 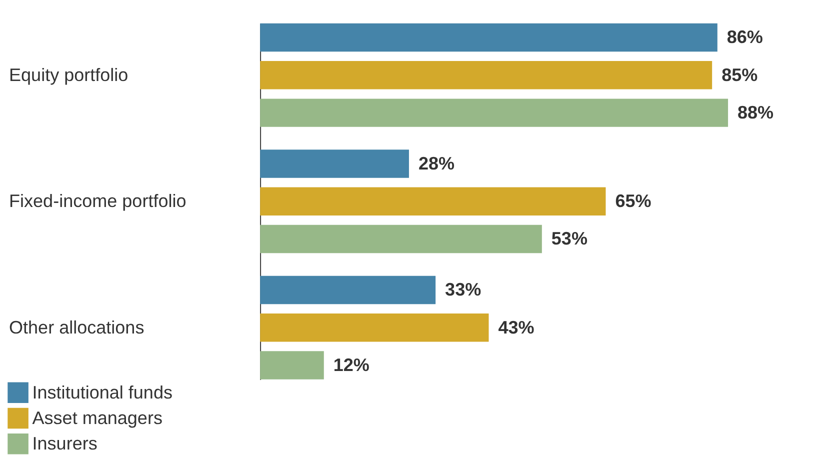 I want to click on data-label: 53%, so click(x=569, y=238).